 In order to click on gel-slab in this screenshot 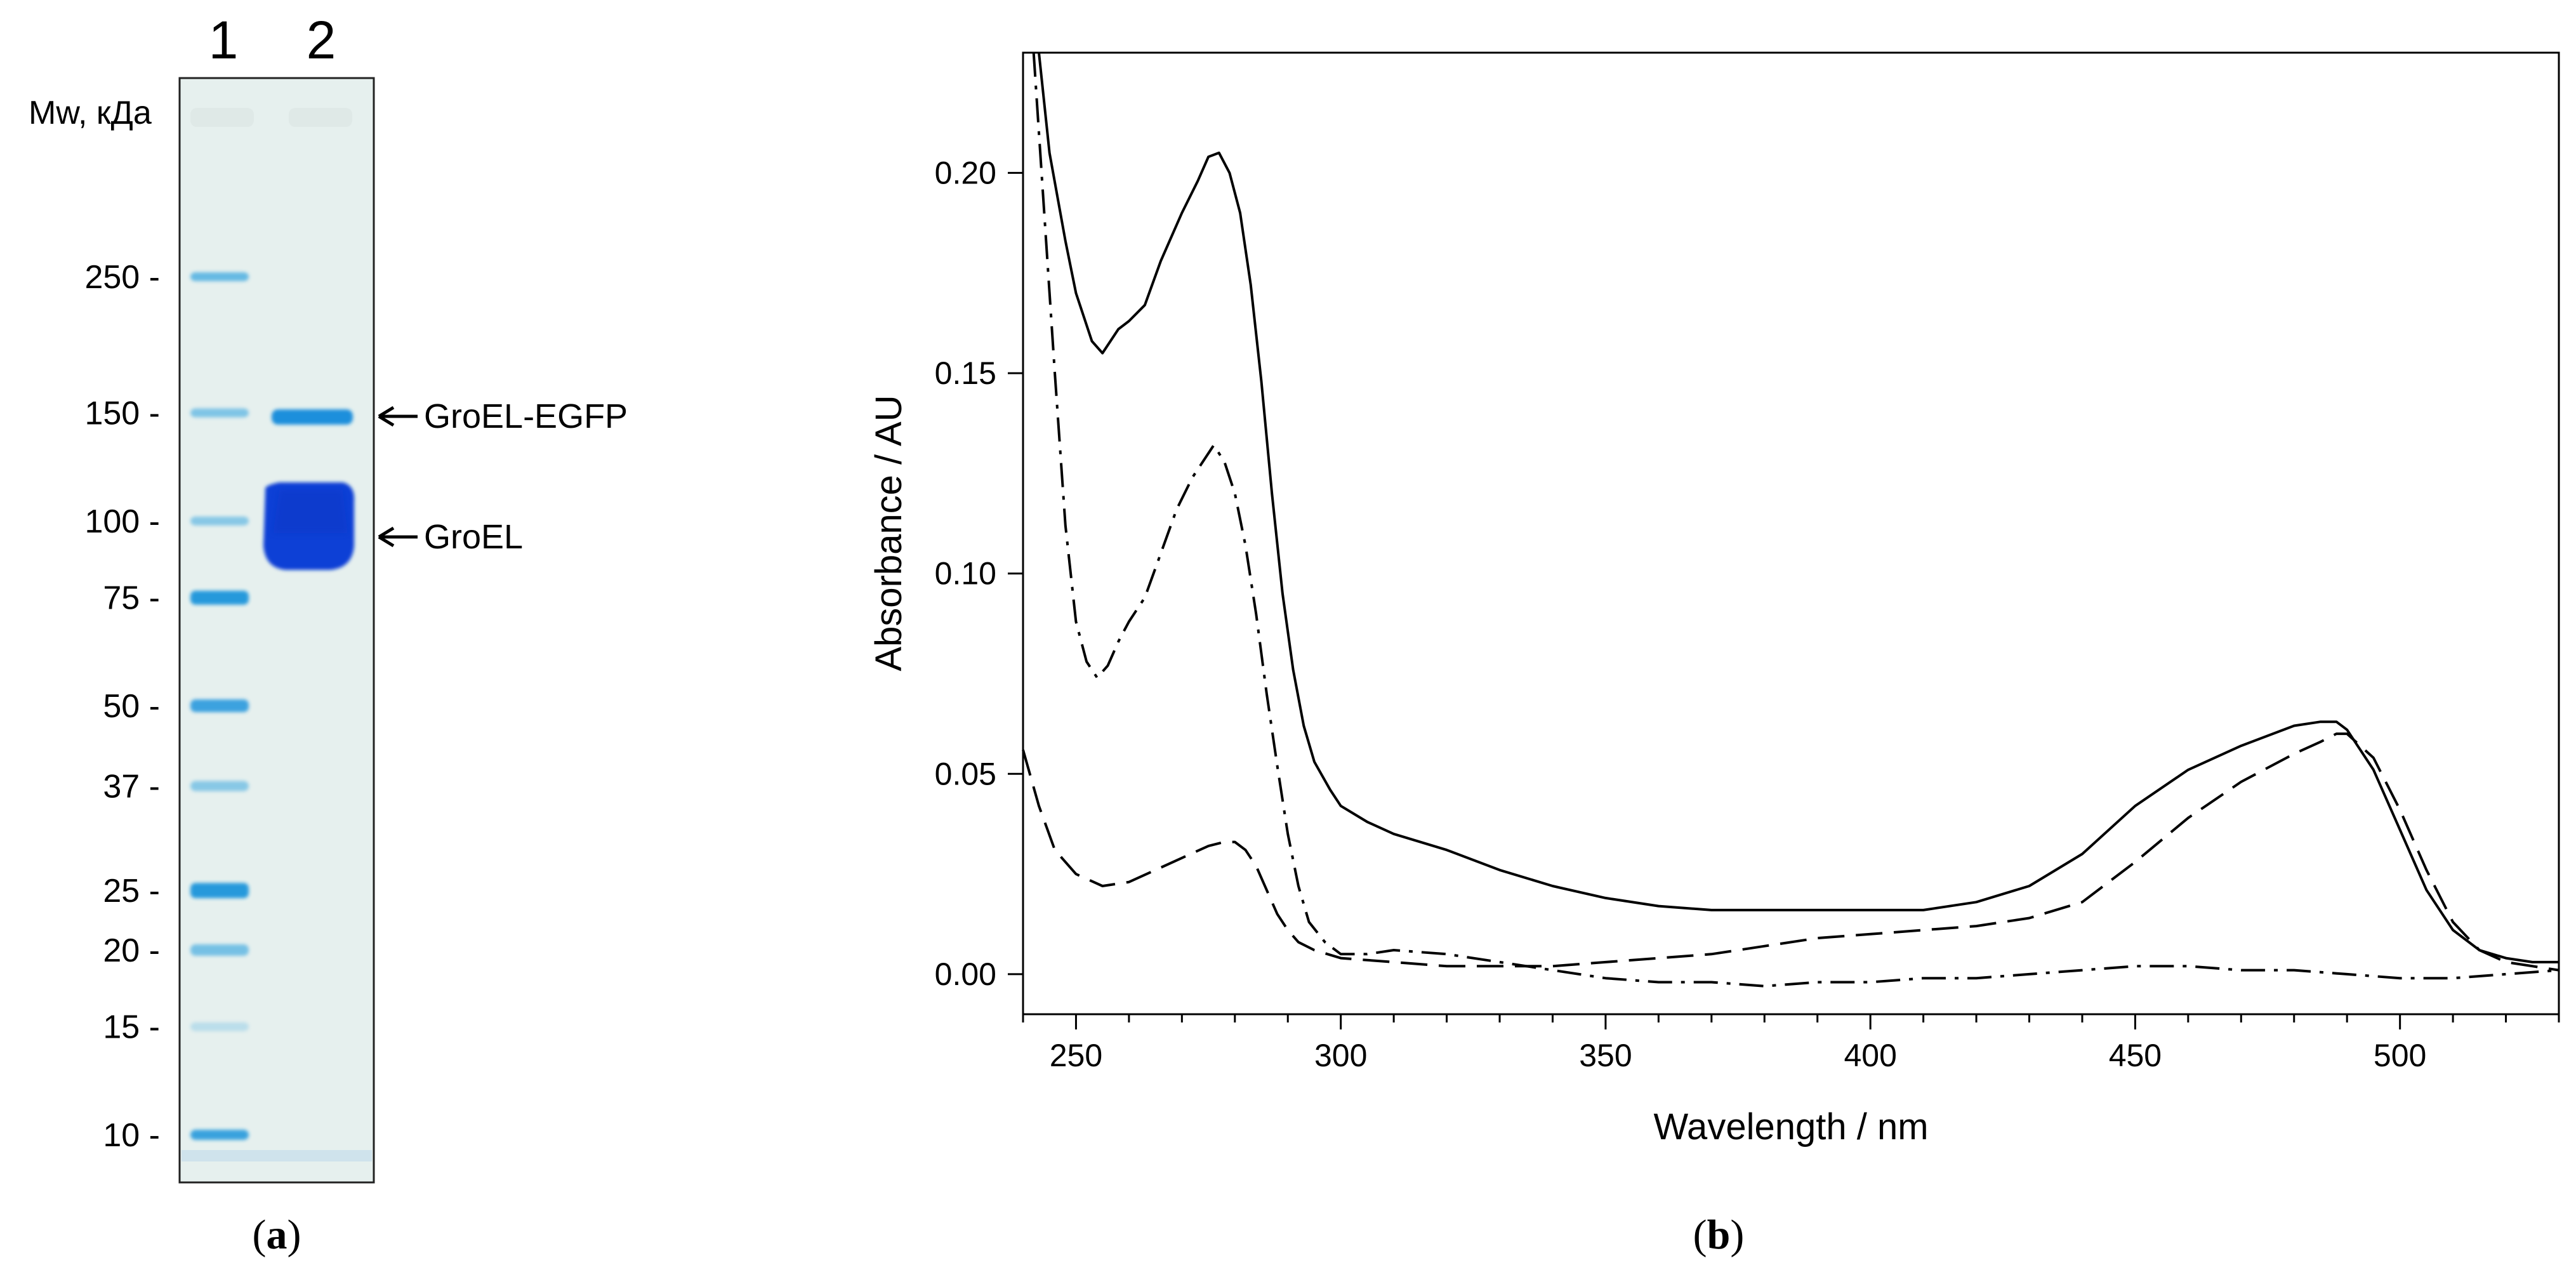, I will do `click(276, 630)`.